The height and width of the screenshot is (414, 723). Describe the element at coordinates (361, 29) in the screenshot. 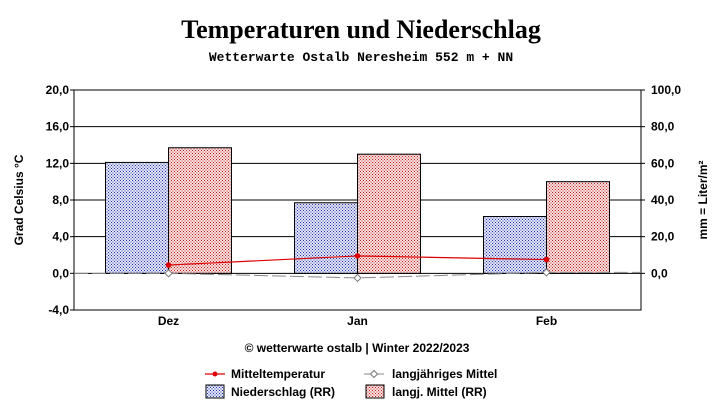

I see `chart-title: Temperaturen und Niederschlag` at that location.